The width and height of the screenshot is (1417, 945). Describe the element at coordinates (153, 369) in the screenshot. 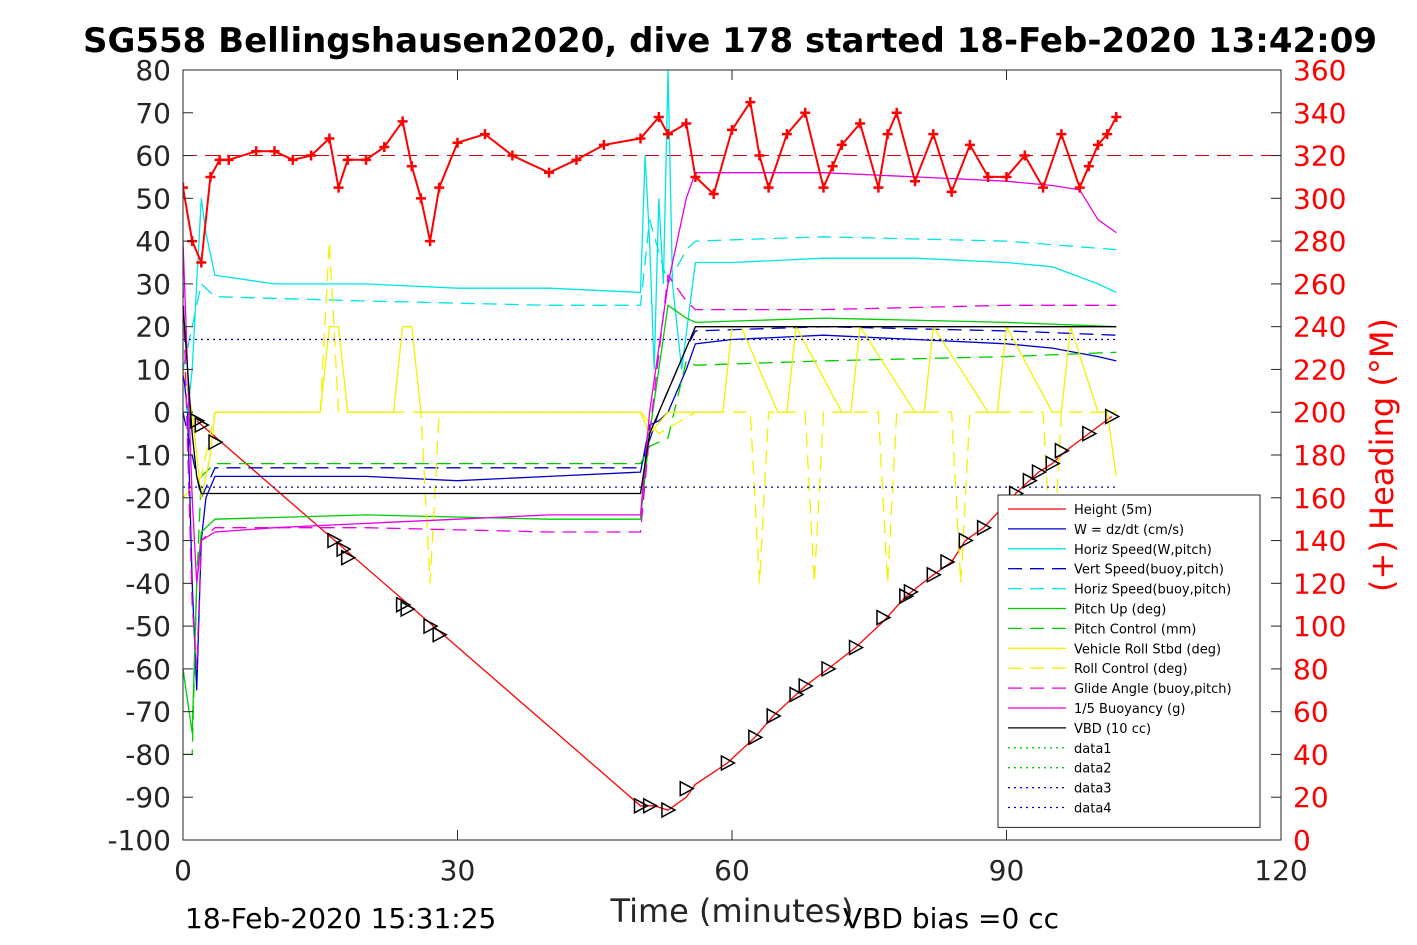

I see `y-left-tick-label: 10` at that location.